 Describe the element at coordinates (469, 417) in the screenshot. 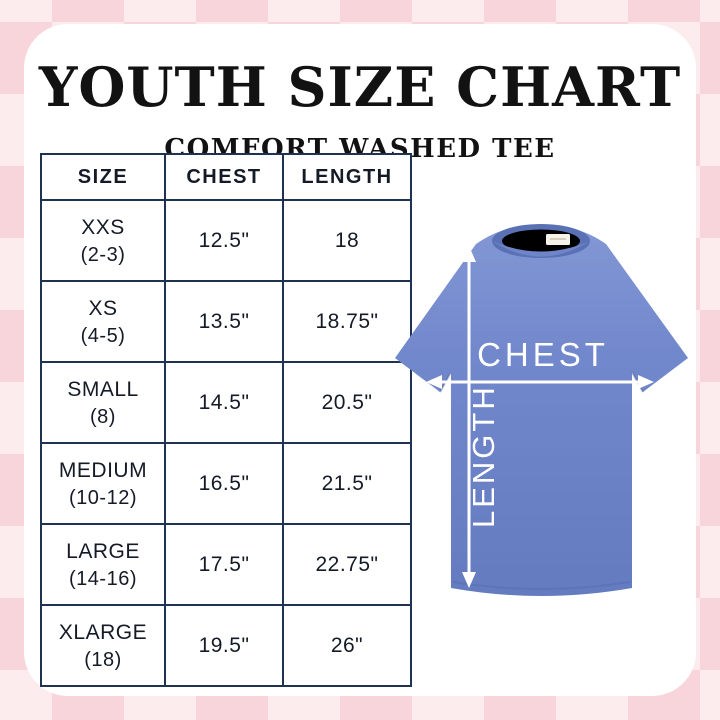

I see `length-arrow` at that location.